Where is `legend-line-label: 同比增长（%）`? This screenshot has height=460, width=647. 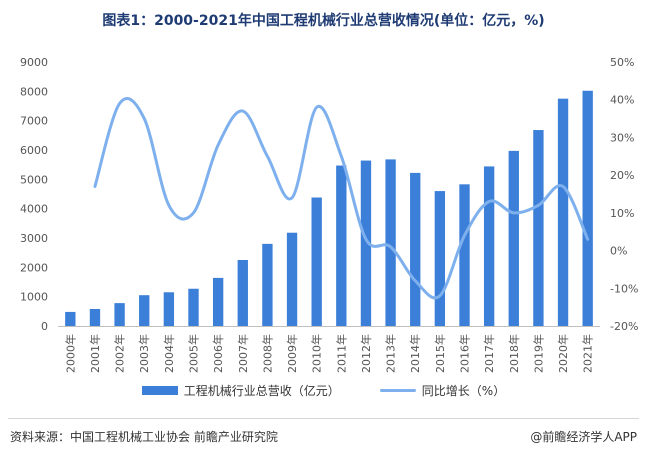 legend-line-label: 同比增长（%） is located at coordinates (463, 391).